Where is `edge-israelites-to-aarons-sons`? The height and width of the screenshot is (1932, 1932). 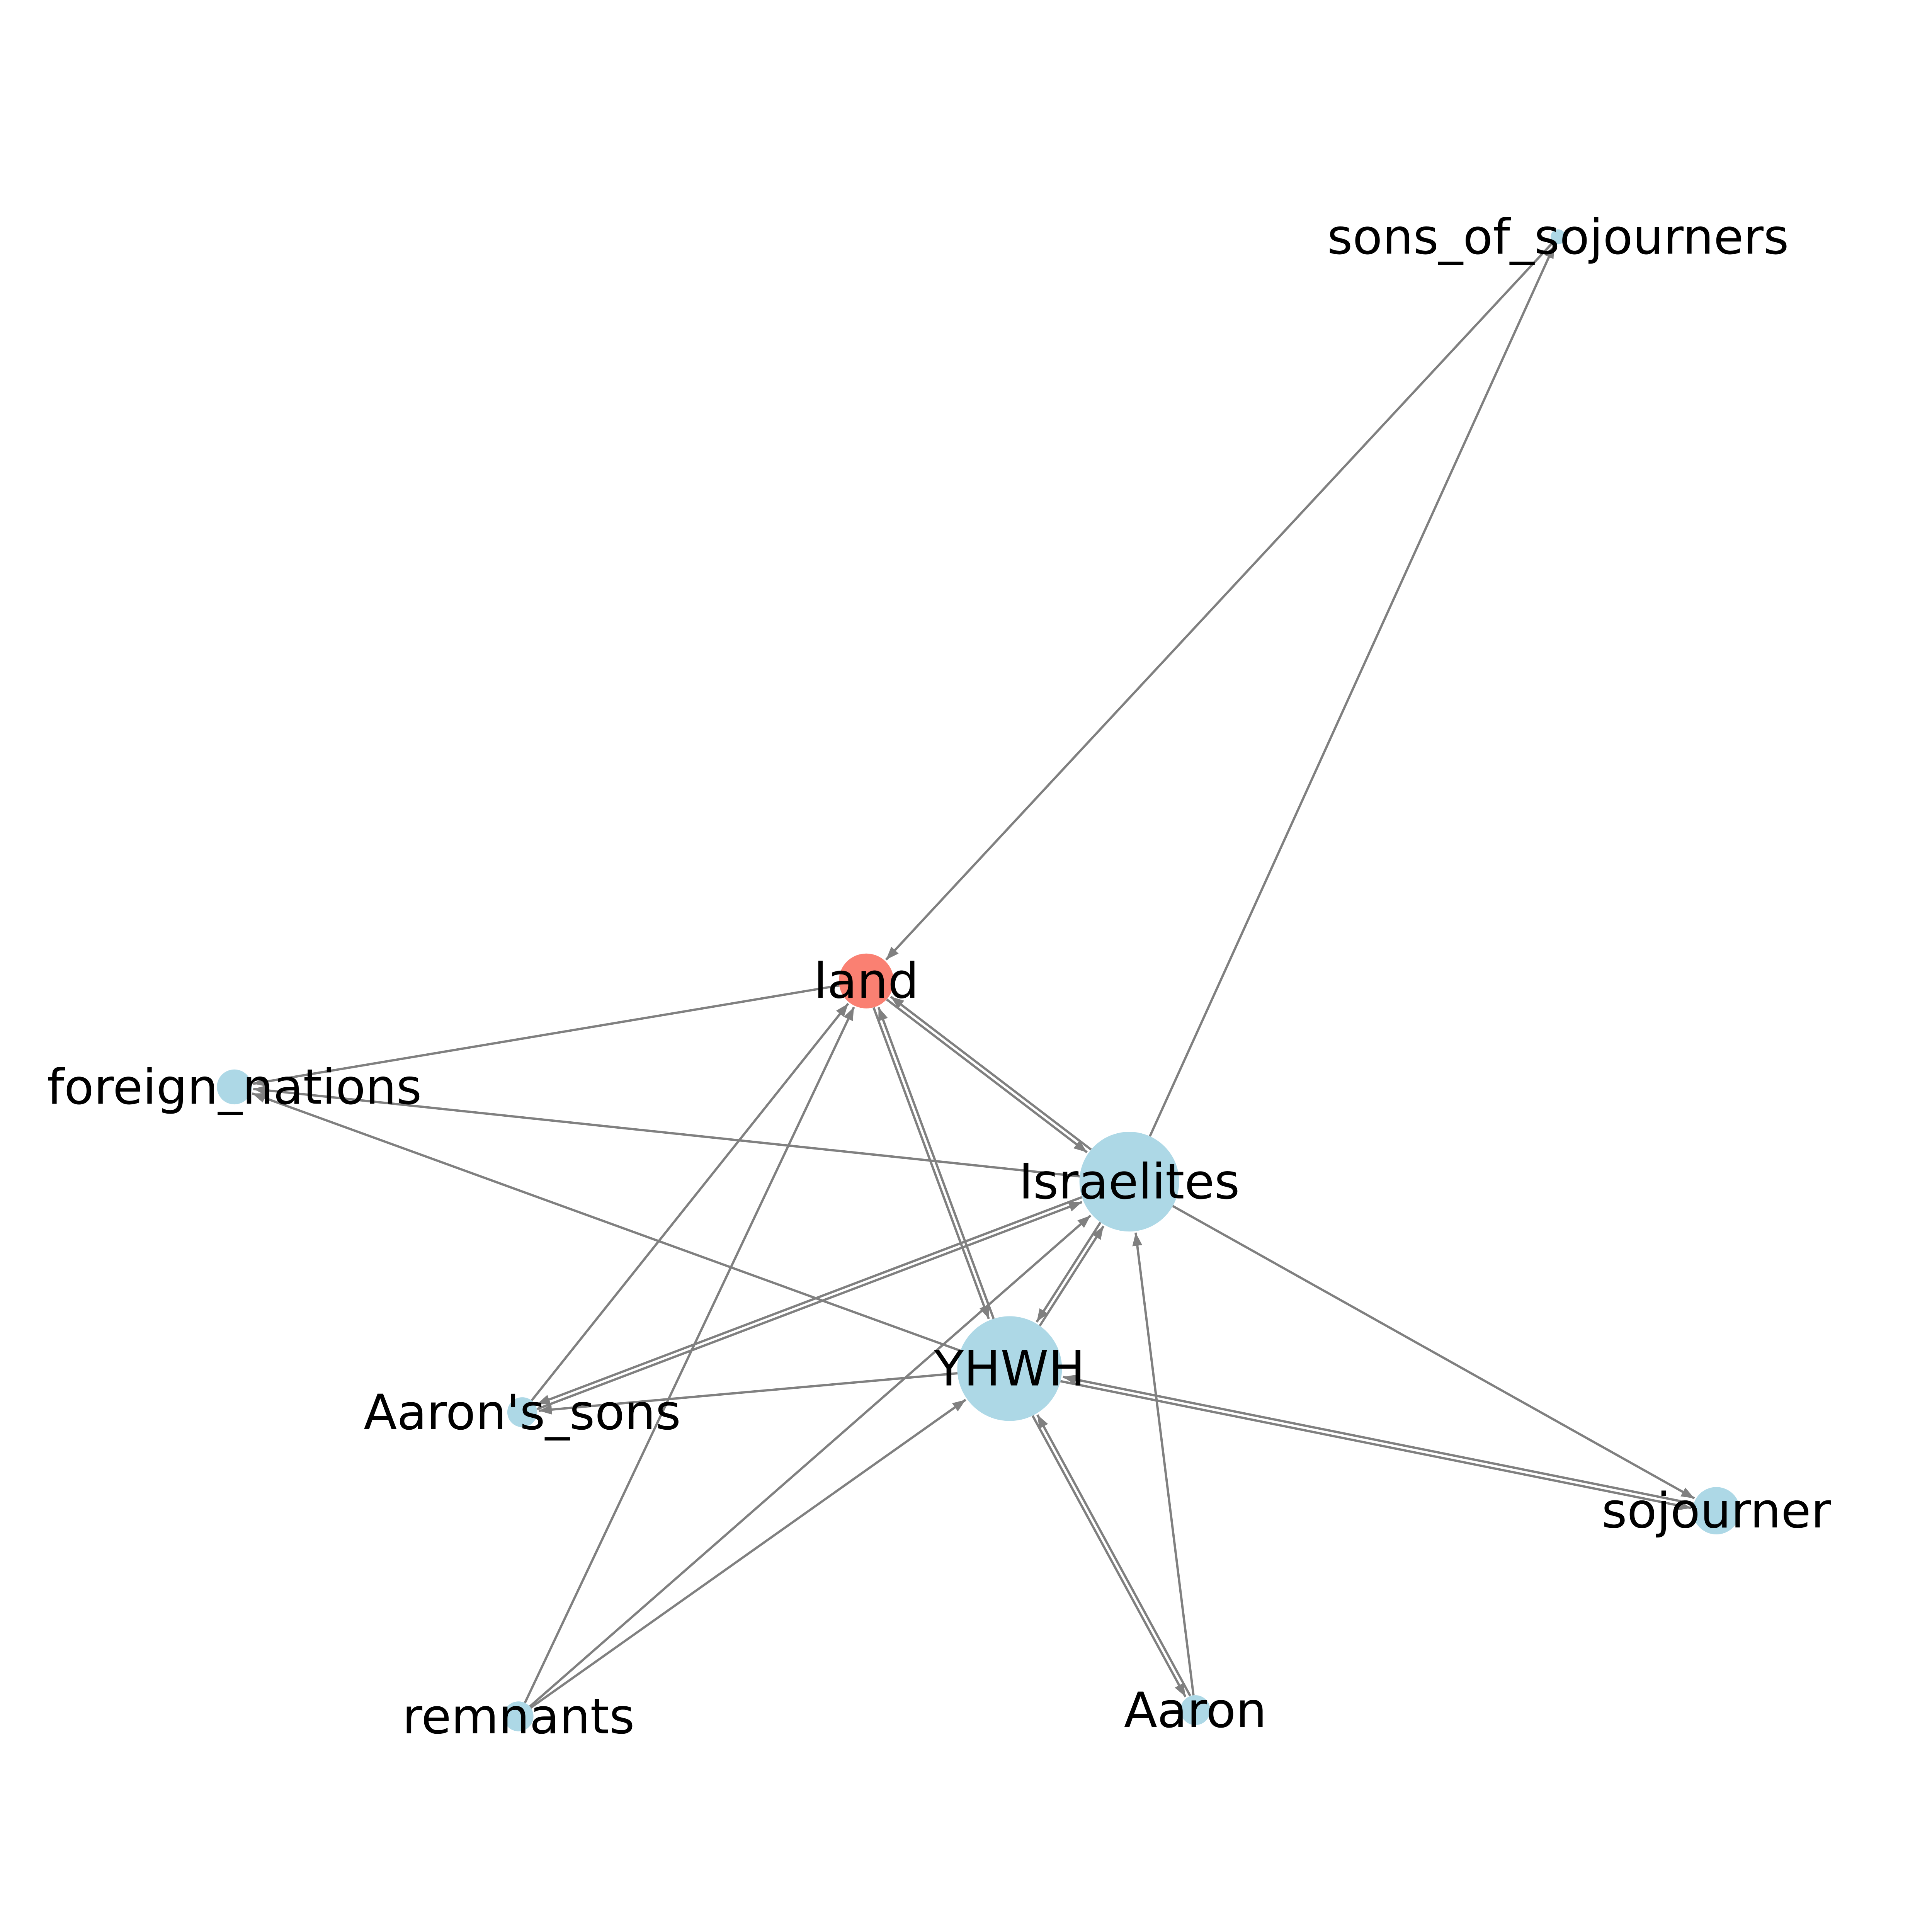
edge-israelites-to-aarons-sons is located at coordinates (809, 1300).